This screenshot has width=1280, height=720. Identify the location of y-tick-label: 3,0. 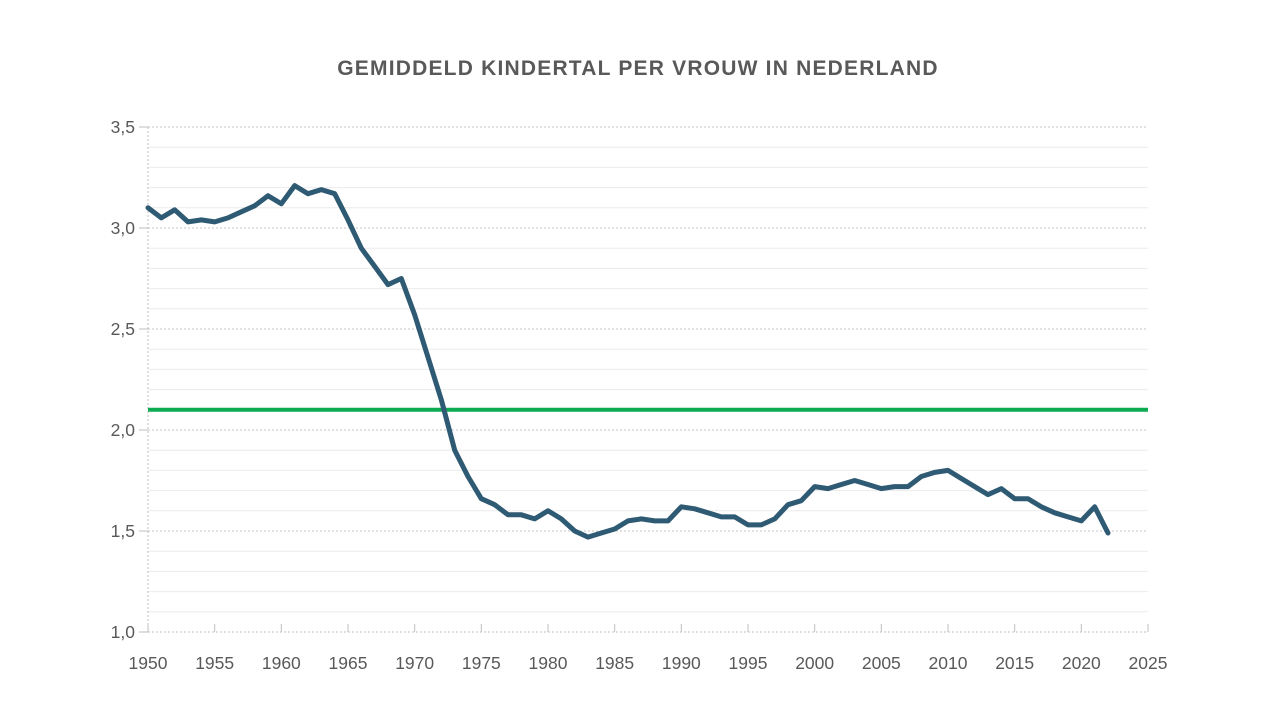
(123, 228).